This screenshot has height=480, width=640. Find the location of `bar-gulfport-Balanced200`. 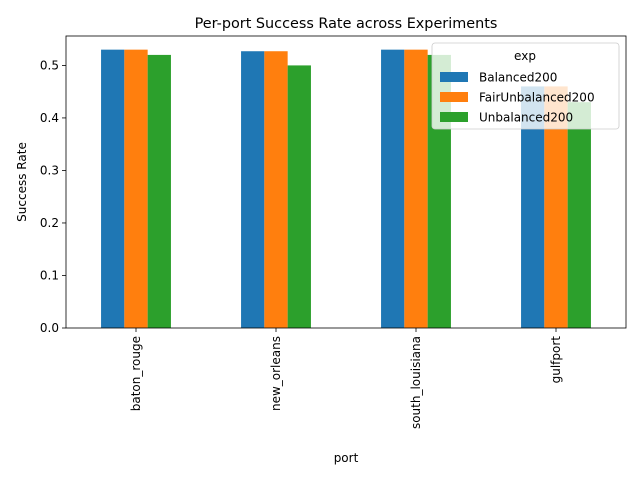

bar-gulfport-Balanced200 is located at coordinates (533, 207).